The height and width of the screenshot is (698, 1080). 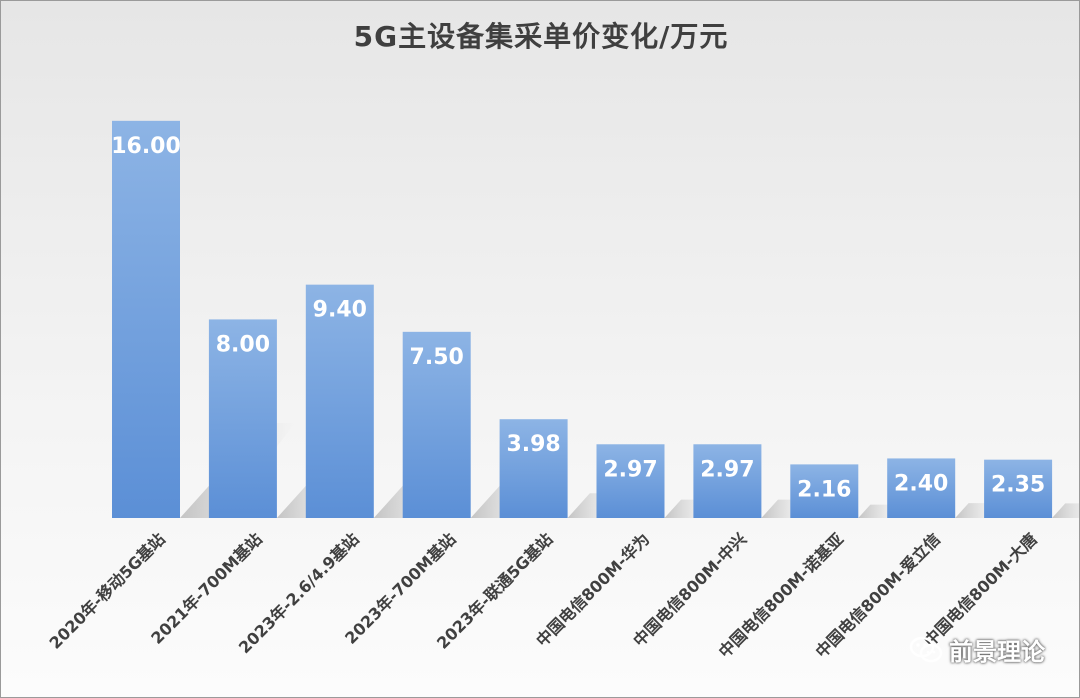 I want to click on bar-shadow, so click(x=1065, y=510).